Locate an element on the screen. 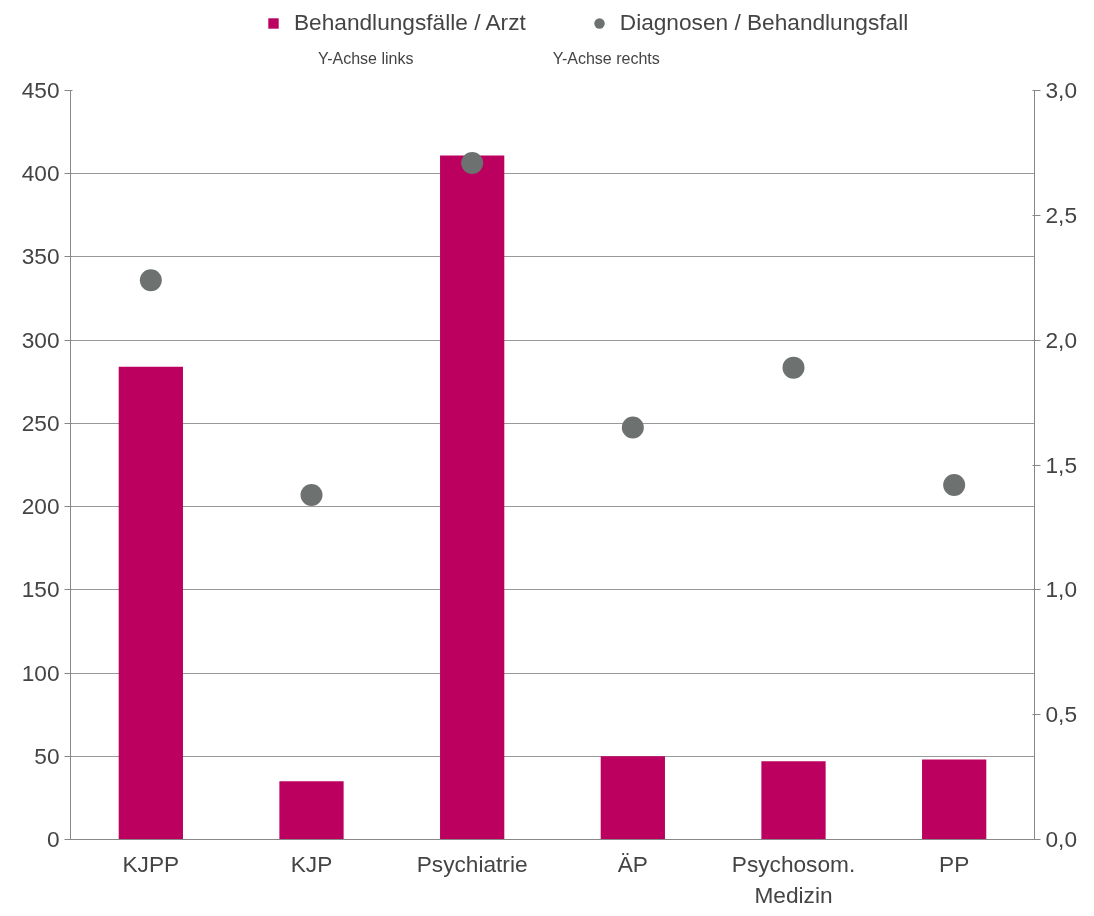 This screenshot has height=916, width=1094. y-tick-label: 300 is located at coordinates (40, 339).